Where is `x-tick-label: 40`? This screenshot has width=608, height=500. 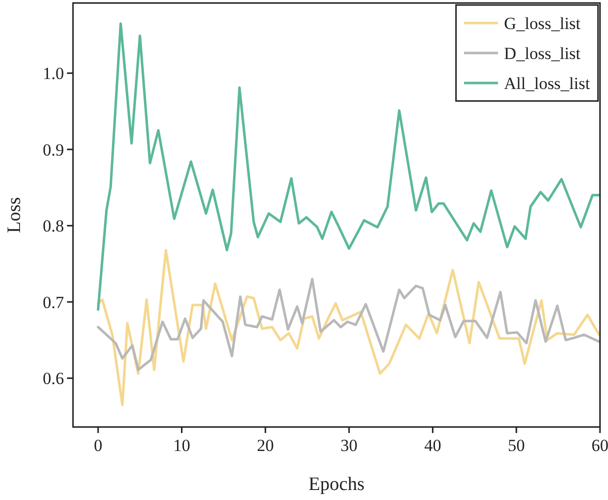 x-tick-label: 40 is located at coordinates (433, 445).